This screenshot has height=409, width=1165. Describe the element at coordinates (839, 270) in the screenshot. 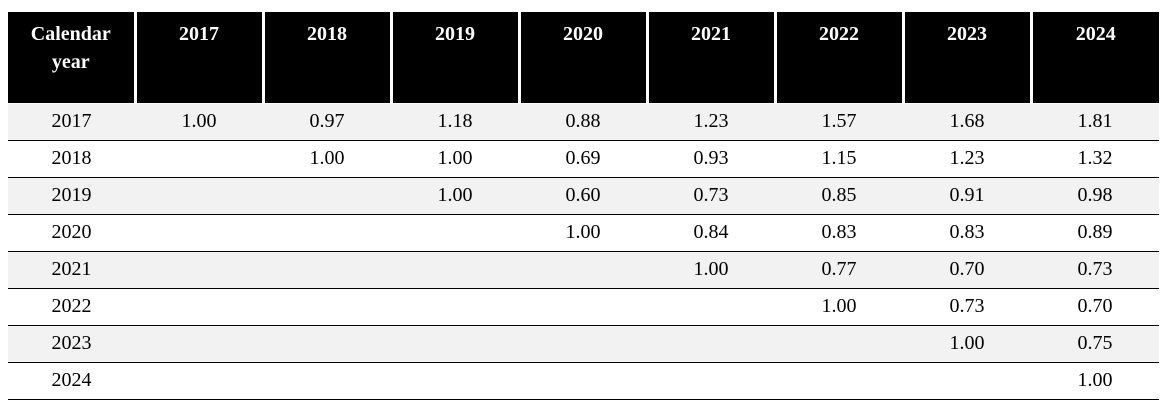

I see `table-cell: 0.77` at that location.